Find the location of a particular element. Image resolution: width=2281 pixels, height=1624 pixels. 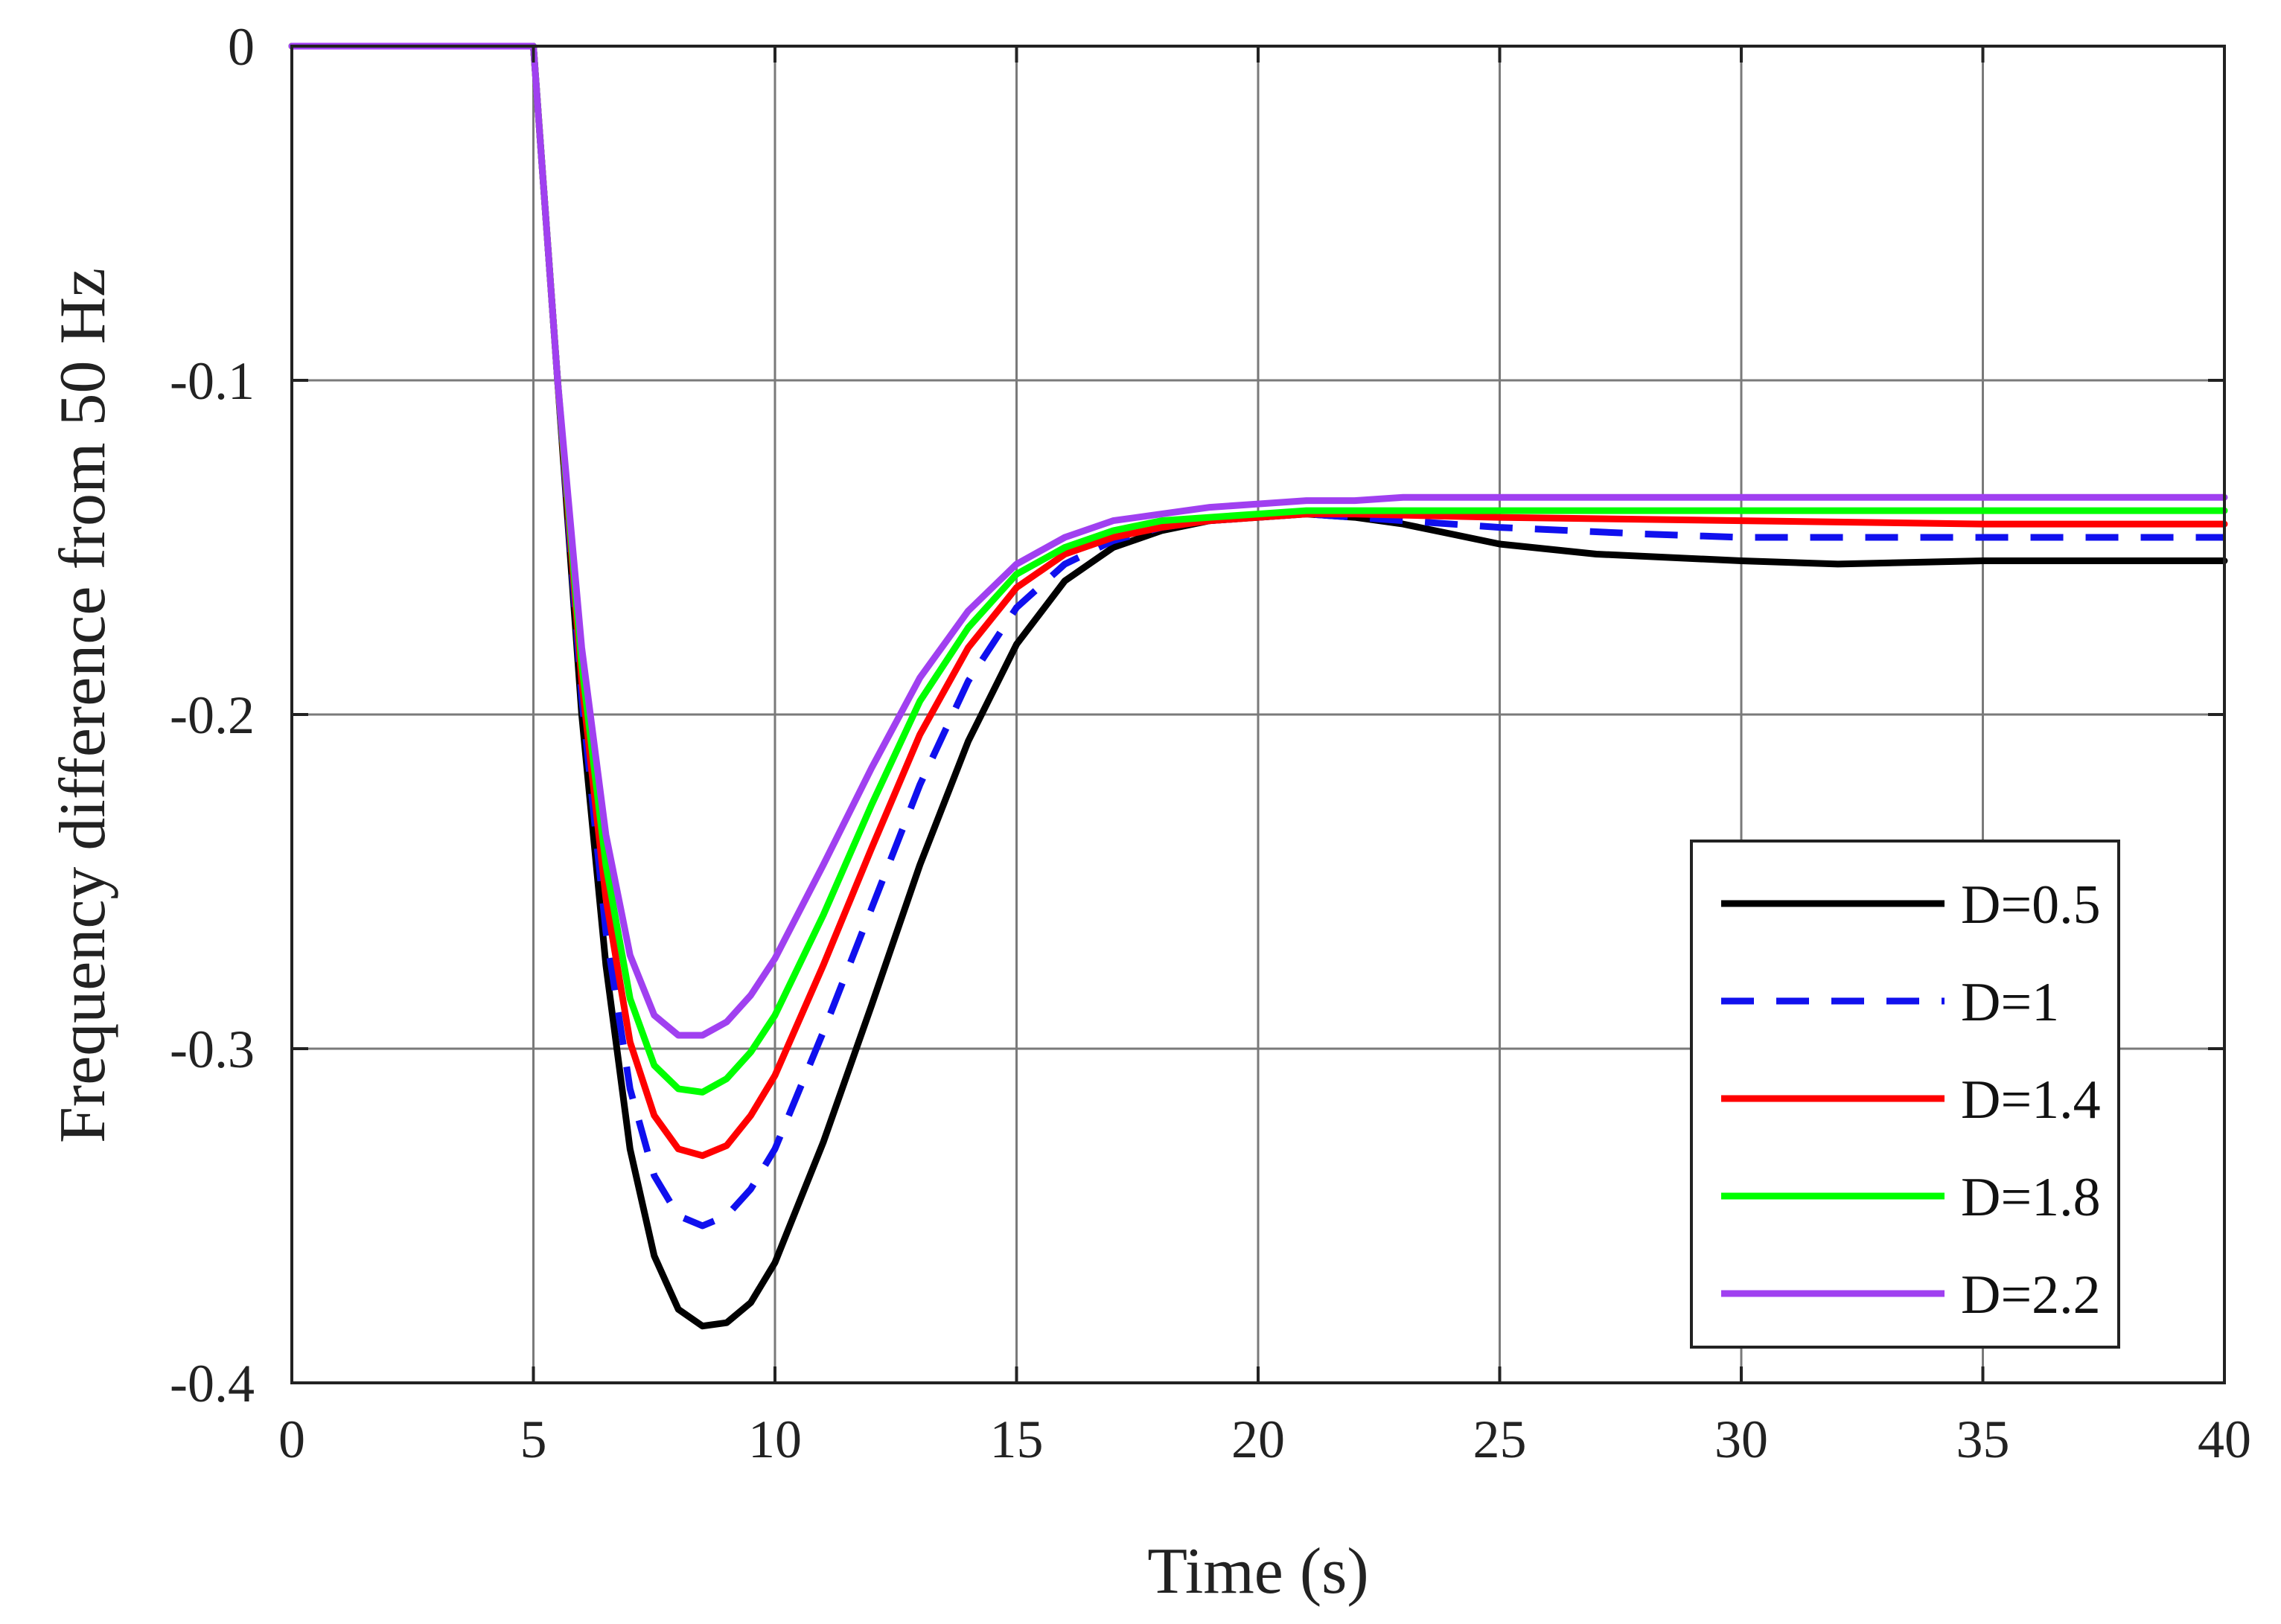

legend: D=0.5 D=1 D=1.4 D=1.8 D=2.2 is located at coordinates (1905, 1094).